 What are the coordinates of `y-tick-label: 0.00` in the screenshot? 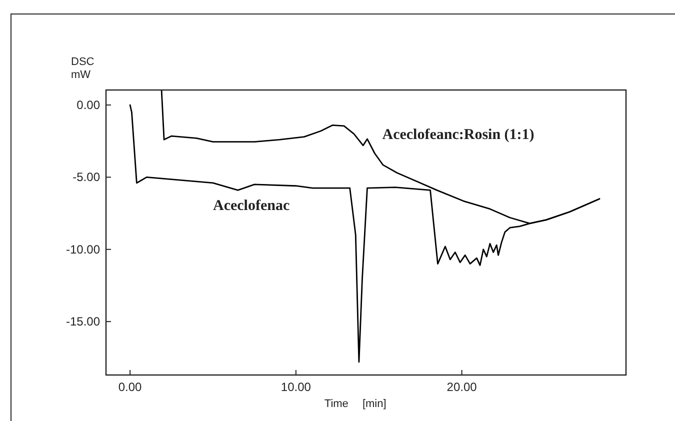 It's located at (88, 105).